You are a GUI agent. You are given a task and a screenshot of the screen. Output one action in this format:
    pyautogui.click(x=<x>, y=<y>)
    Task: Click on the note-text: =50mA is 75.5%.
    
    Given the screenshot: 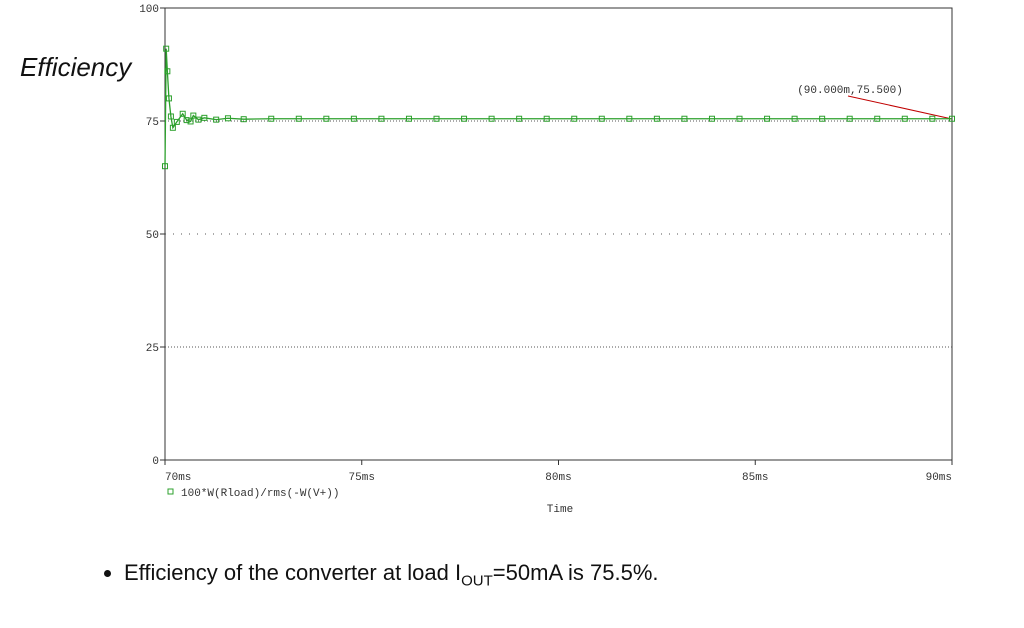 What is the action you would take?
    pyautogui.click(x=575, y=572)
    